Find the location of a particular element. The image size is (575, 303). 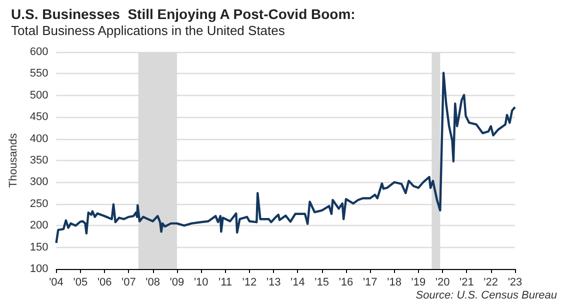

chart-title: U.S. Businesses Still Enjoying A Post-Covid Boom: is located at coordinates (183, 14).